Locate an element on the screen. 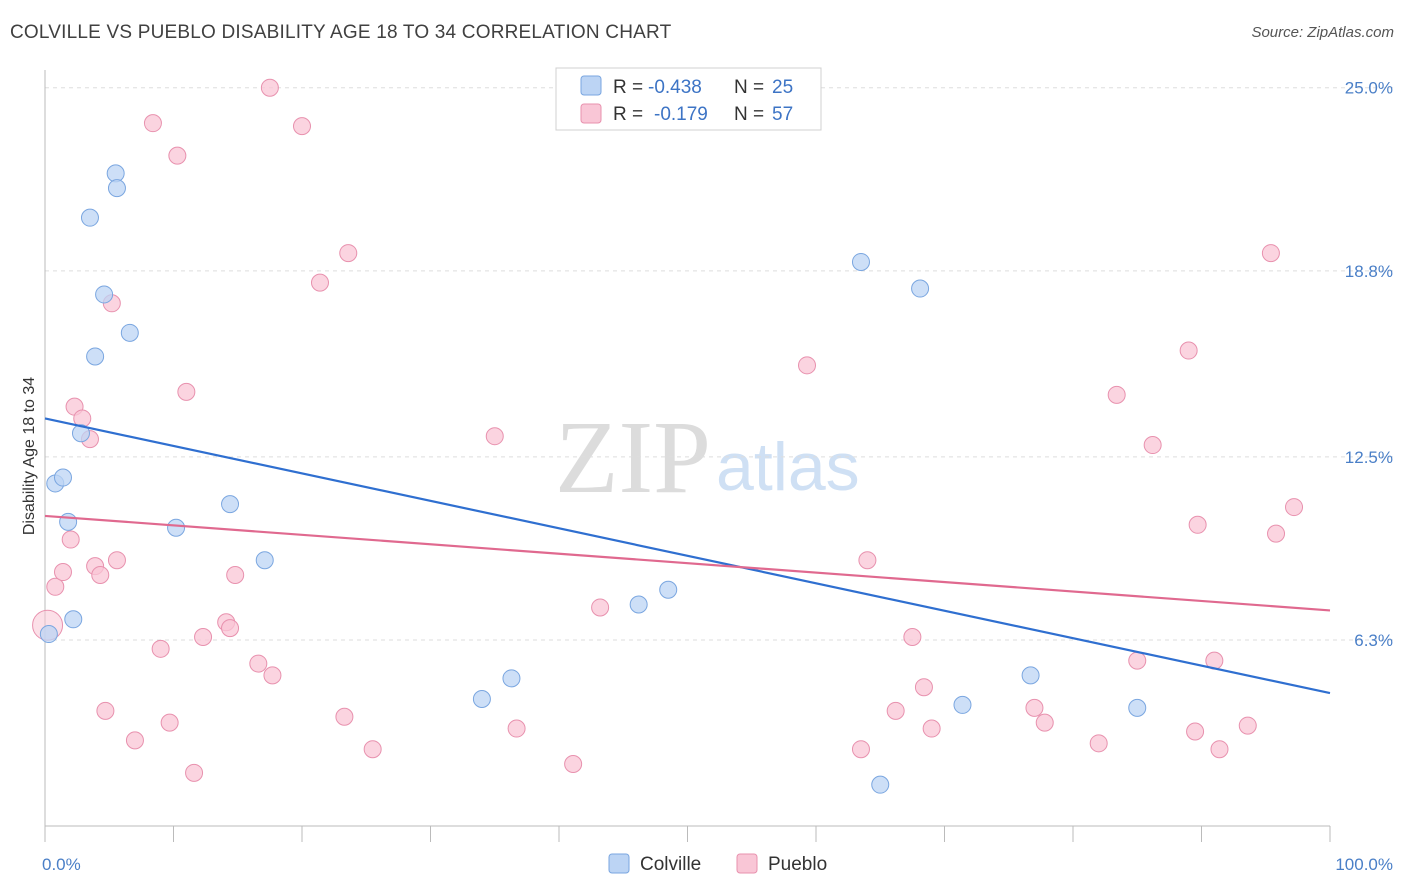  source-label: Source: ZipAtlas.com is located at coordinates (1322, 32).